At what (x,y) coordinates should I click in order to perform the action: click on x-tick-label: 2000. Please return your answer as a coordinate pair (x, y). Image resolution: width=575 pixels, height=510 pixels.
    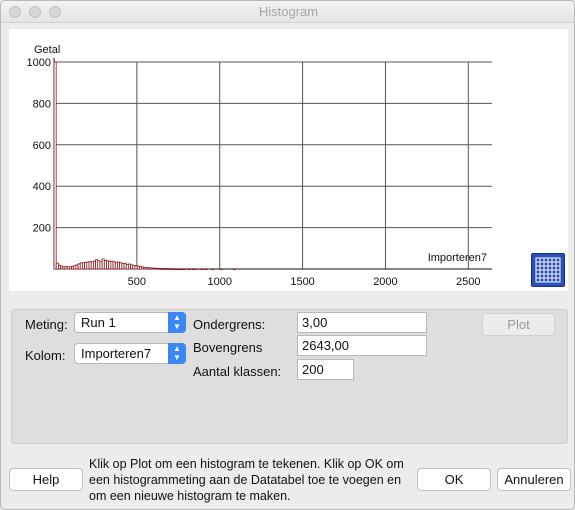
    Looking at the image, I should click on (385, 282).